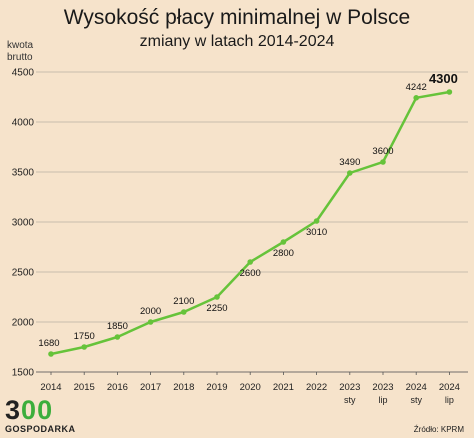 This screenshot has height=438, width=474. I want to click on brand-logo: 300 GOSPODARKA, so click(40, 415).